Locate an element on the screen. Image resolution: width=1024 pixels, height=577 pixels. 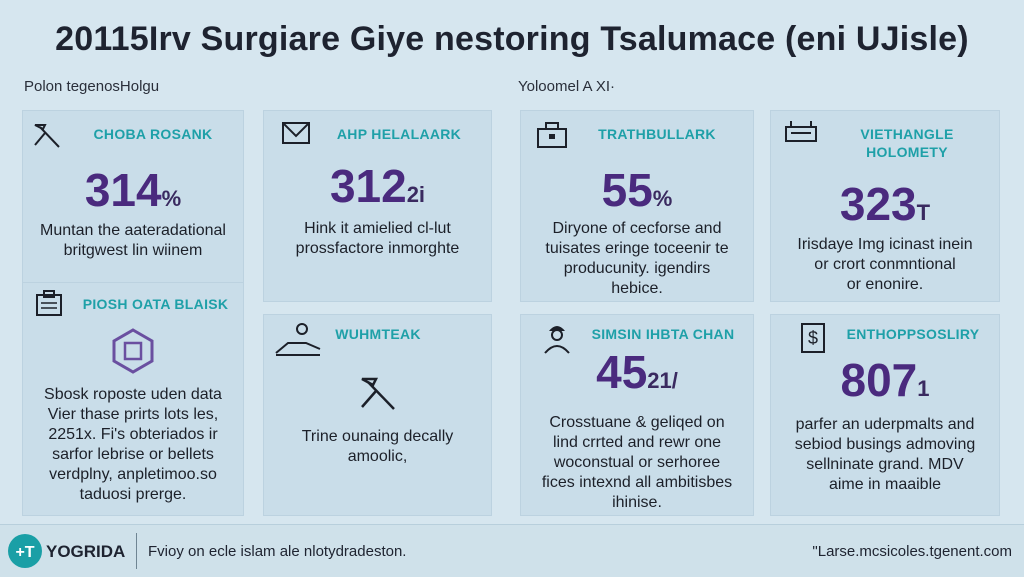
card-description: Trine ounaing decally amoolic, is located at coordinates (377, 447).